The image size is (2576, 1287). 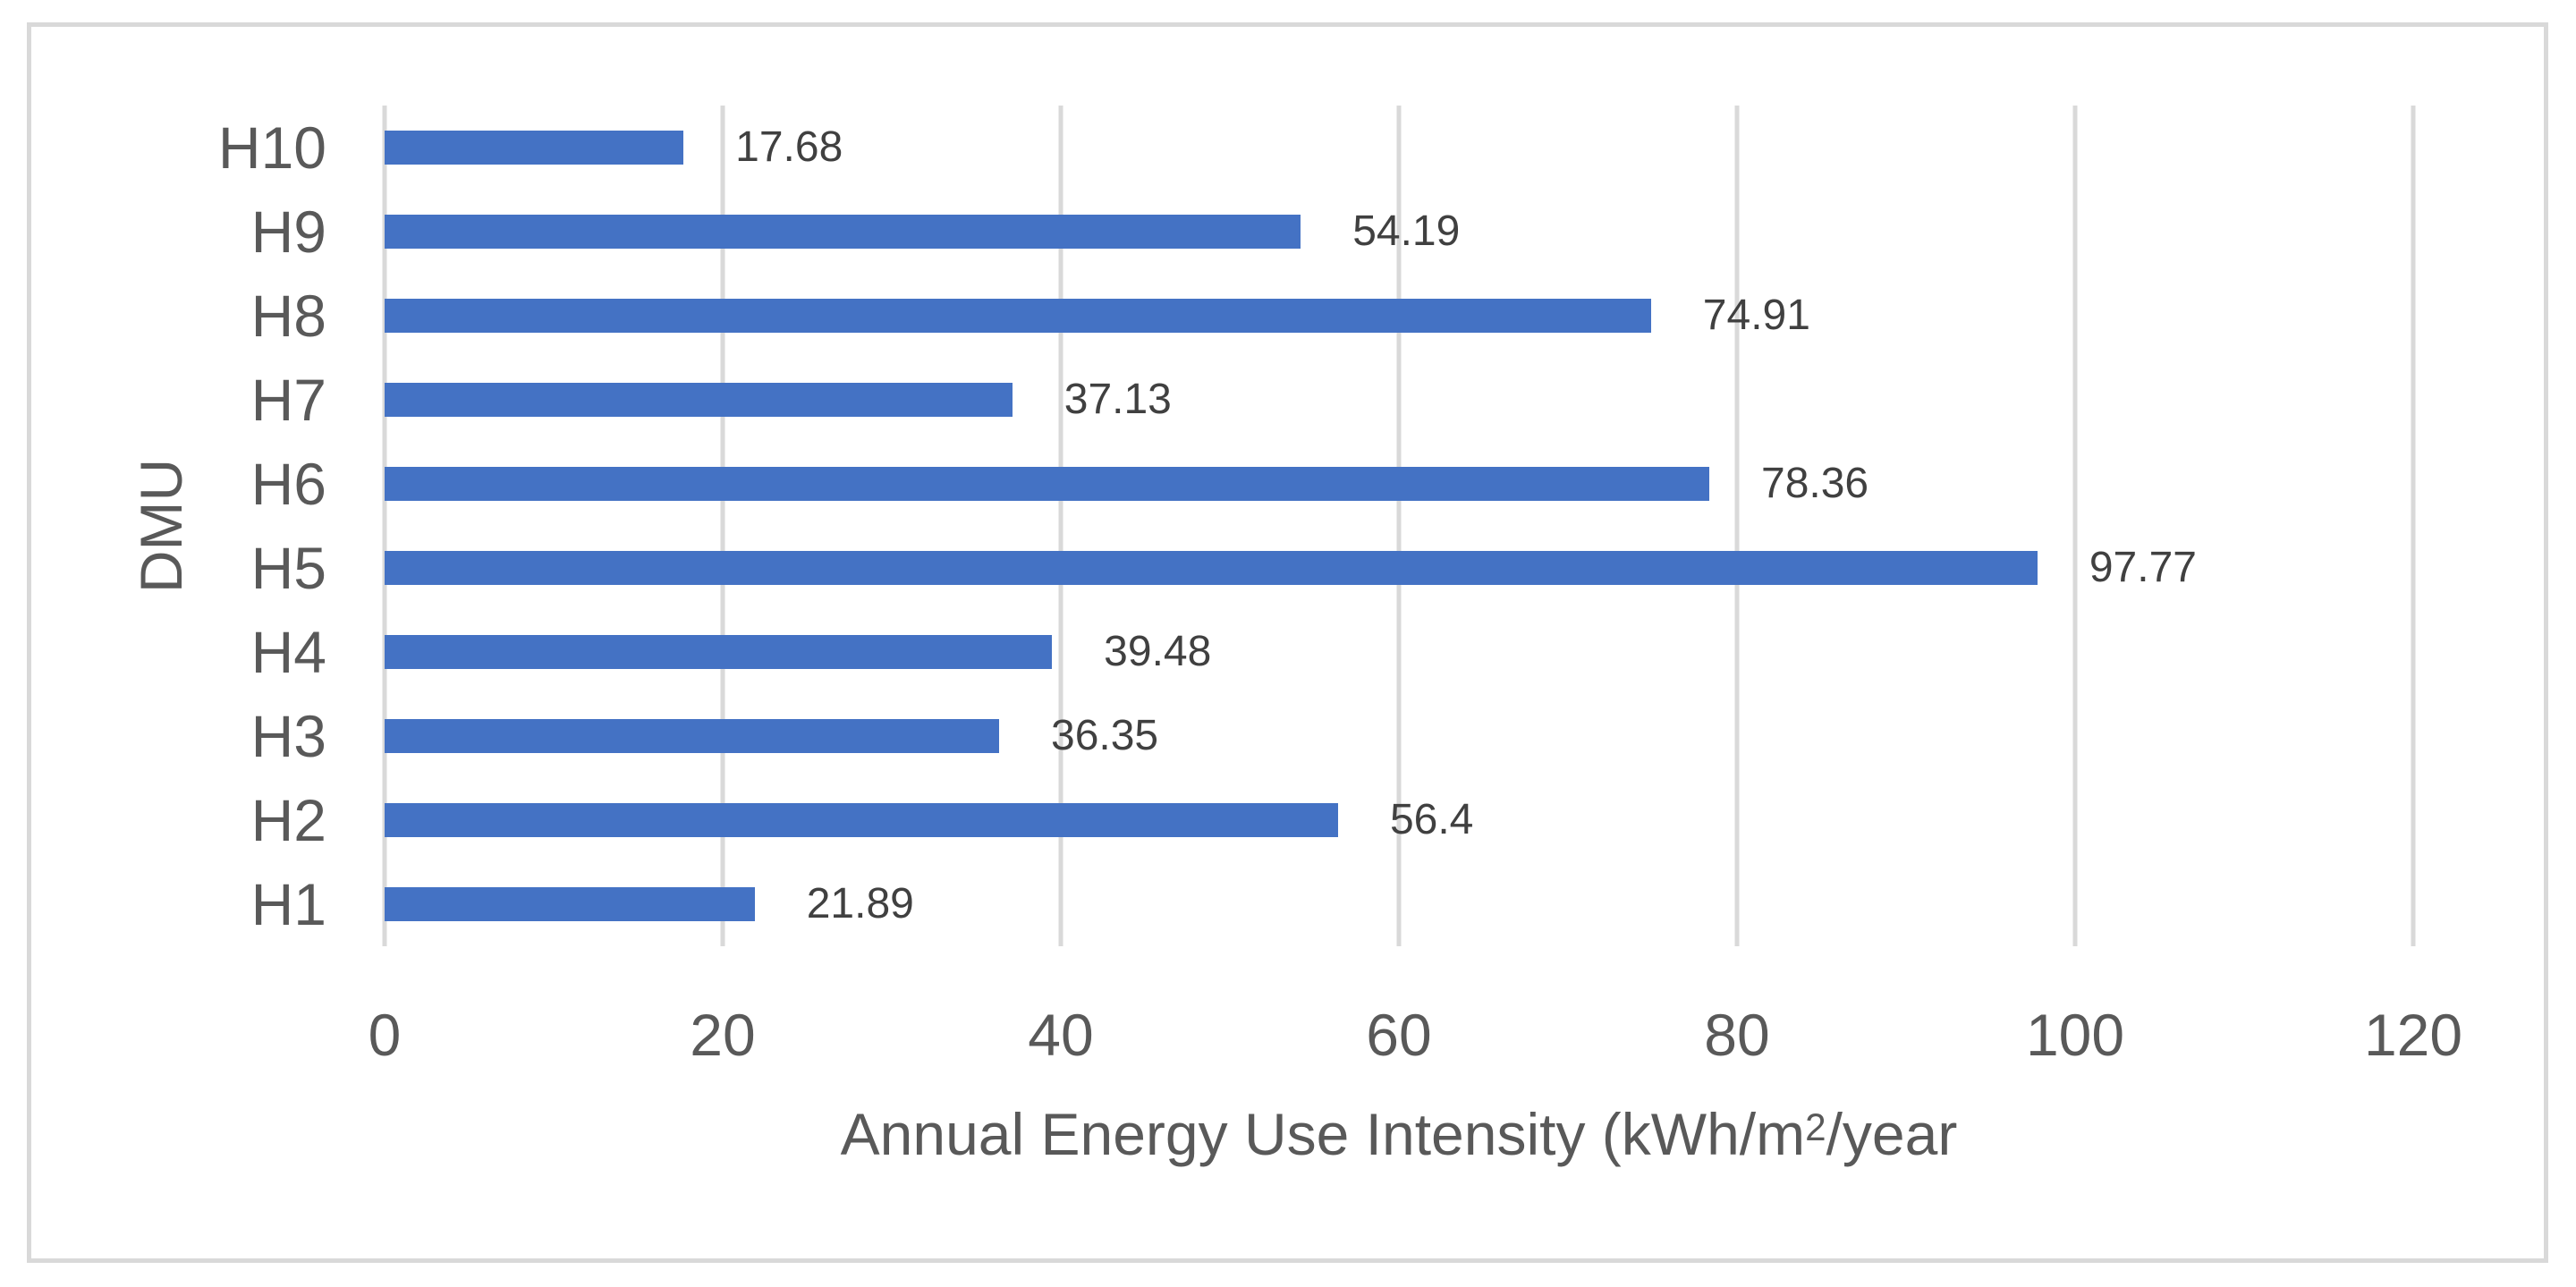 I want to click on value-axis-labels: 0 20 40 60 80 100 120, so click(x=1415, y=1035).